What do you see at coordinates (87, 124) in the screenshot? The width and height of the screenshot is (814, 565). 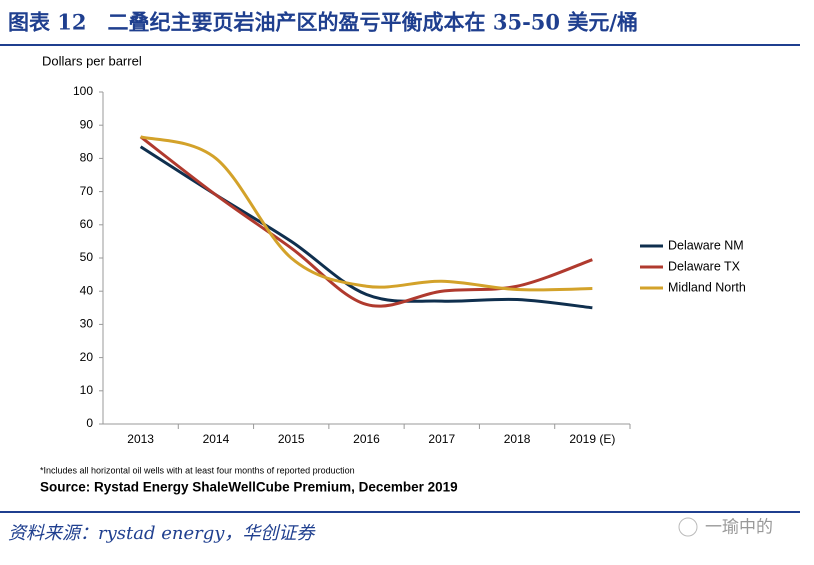 I see `y-tick-label: 90` at bounding box center [87, 124].